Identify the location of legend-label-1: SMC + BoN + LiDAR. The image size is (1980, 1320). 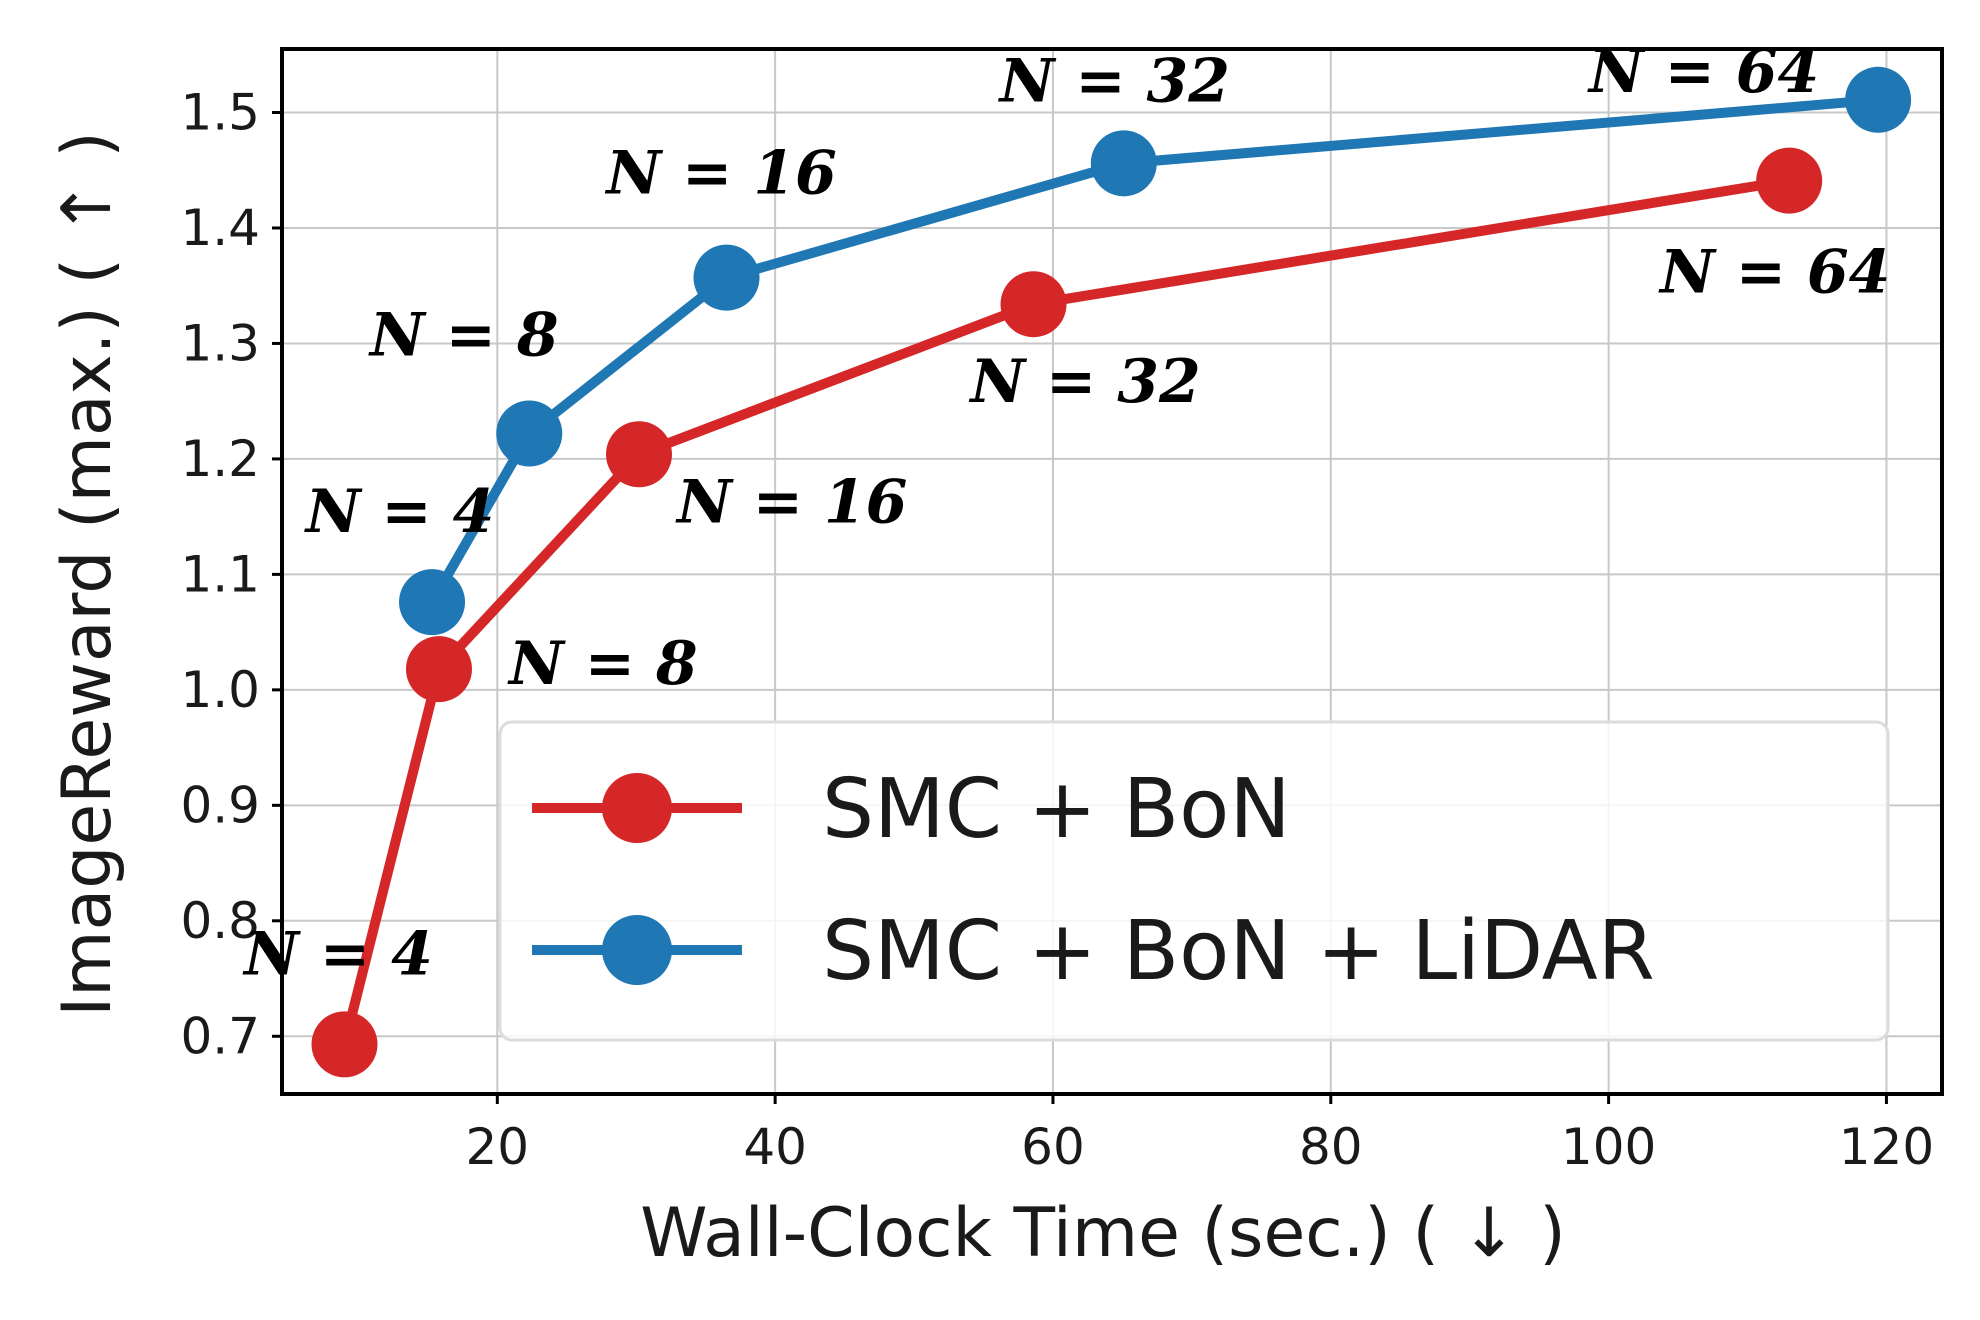
(1238, 951).